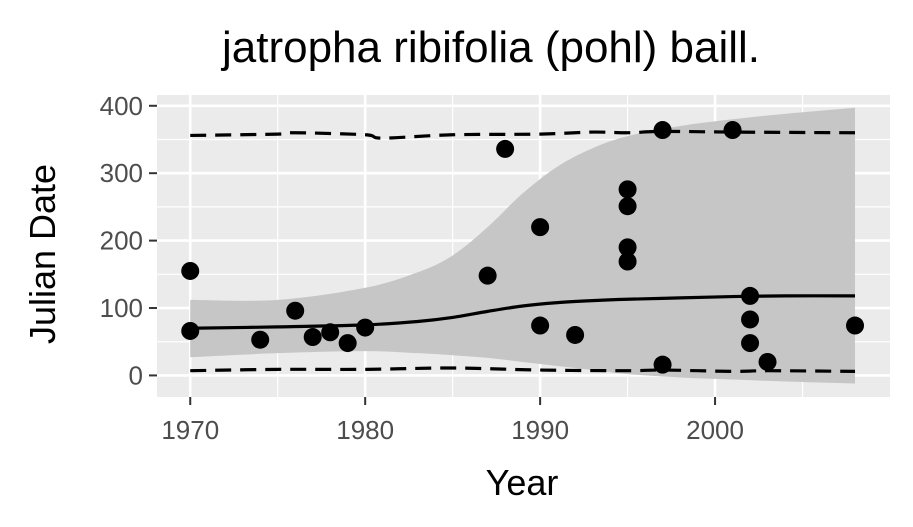  What do you see at coordinates (452, 421) in the screenshot?
I see `x-axis: 1970 1980 1990 2000` at bounding box center [452, 421].